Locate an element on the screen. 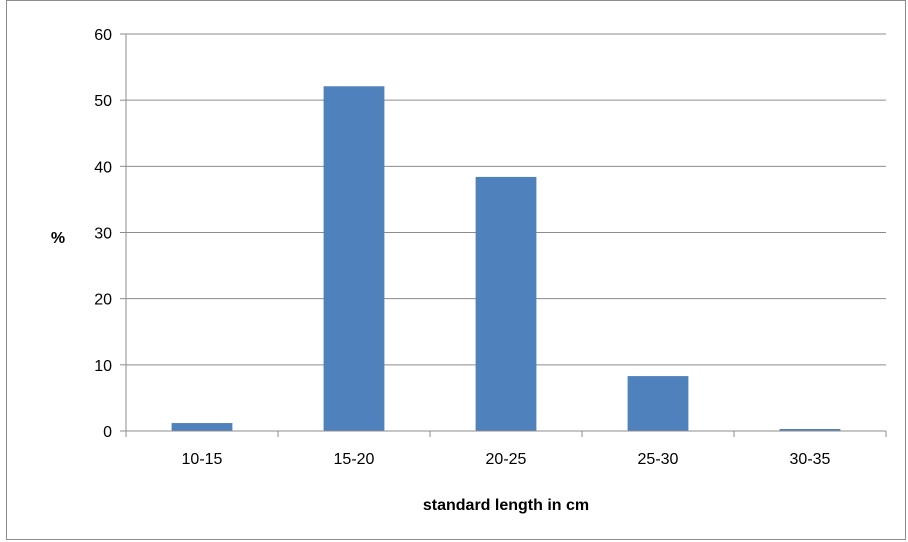 Image resolution: width=908 pixels, height=542 pixels. x-axis-title: standard length in cm is located at coordinates (506, 505).